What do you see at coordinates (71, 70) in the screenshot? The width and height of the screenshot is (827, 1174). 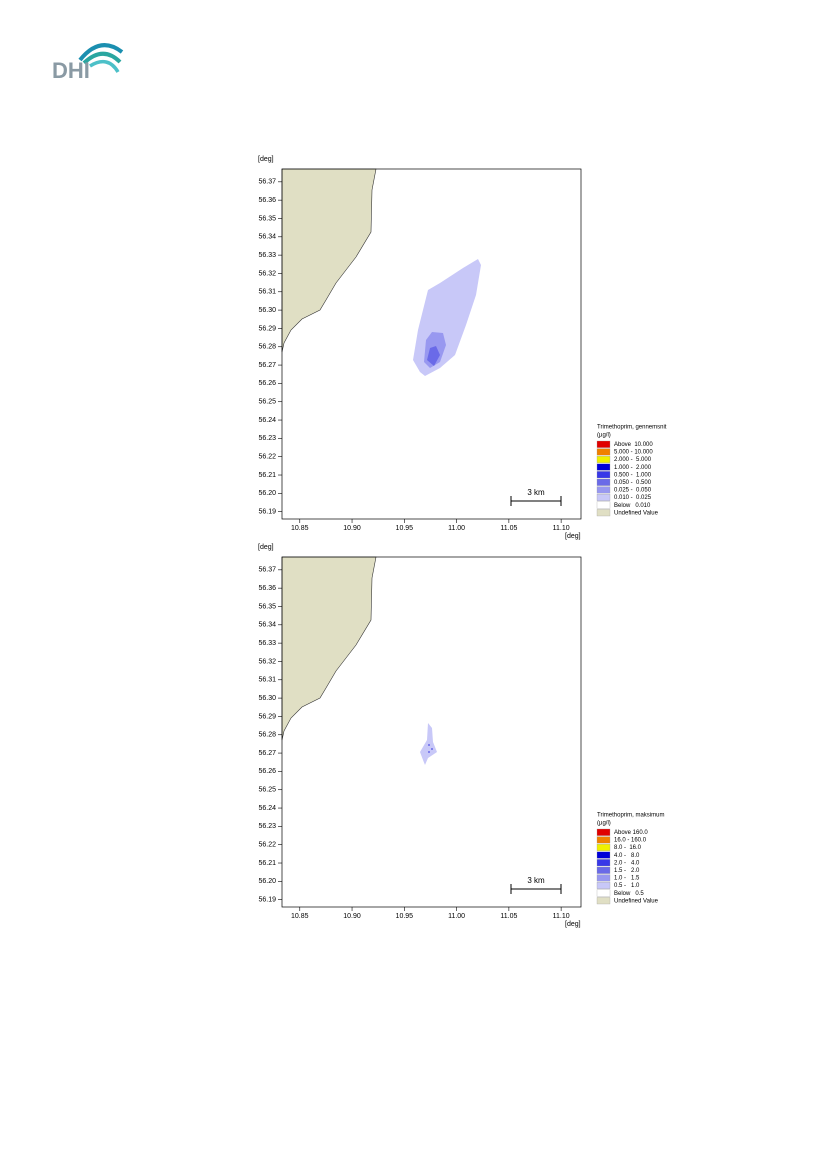 I see `logo-text: DHI` at bounding box center [71, 70].